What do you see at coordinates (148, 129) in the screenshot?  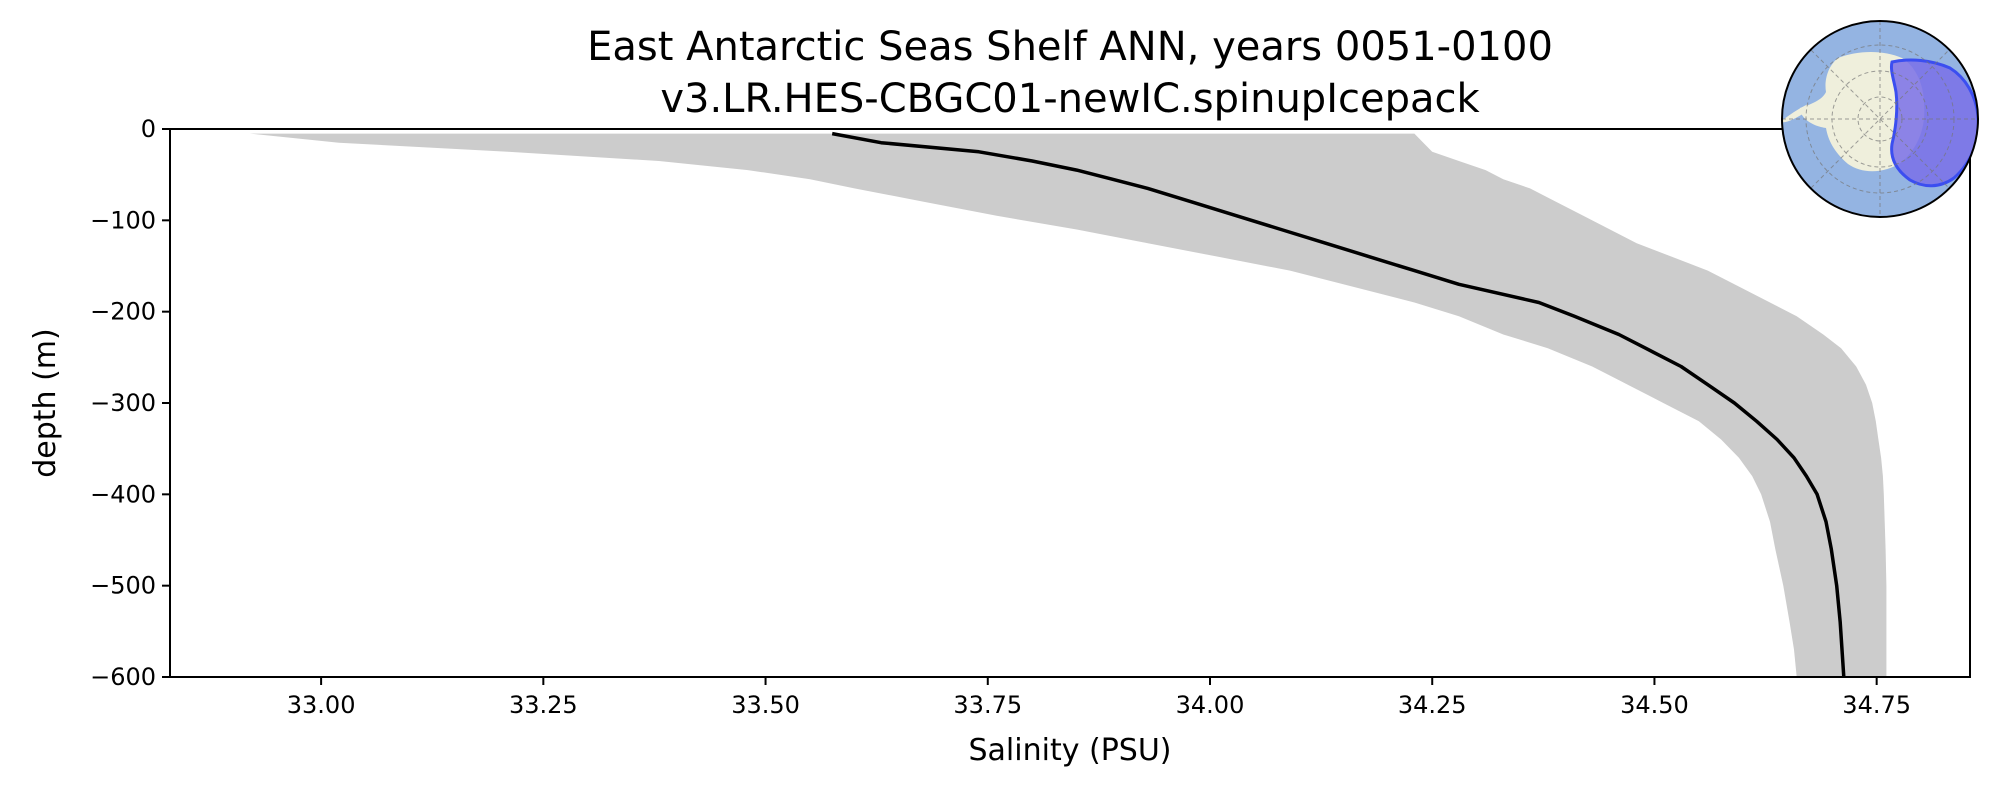 I see `y-tick-label: 0` at bounding box center [148, 129].